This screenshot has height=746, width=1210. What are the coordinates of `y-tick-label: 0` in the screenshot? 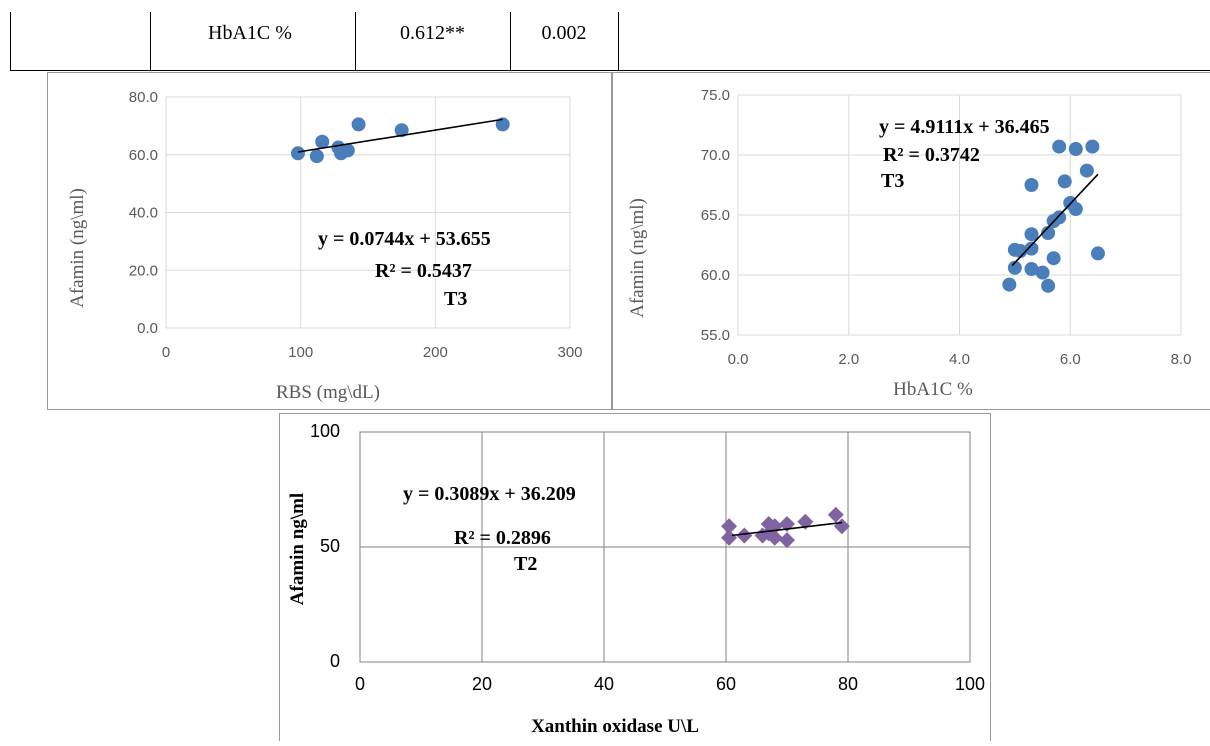 It's located at (335, 661).